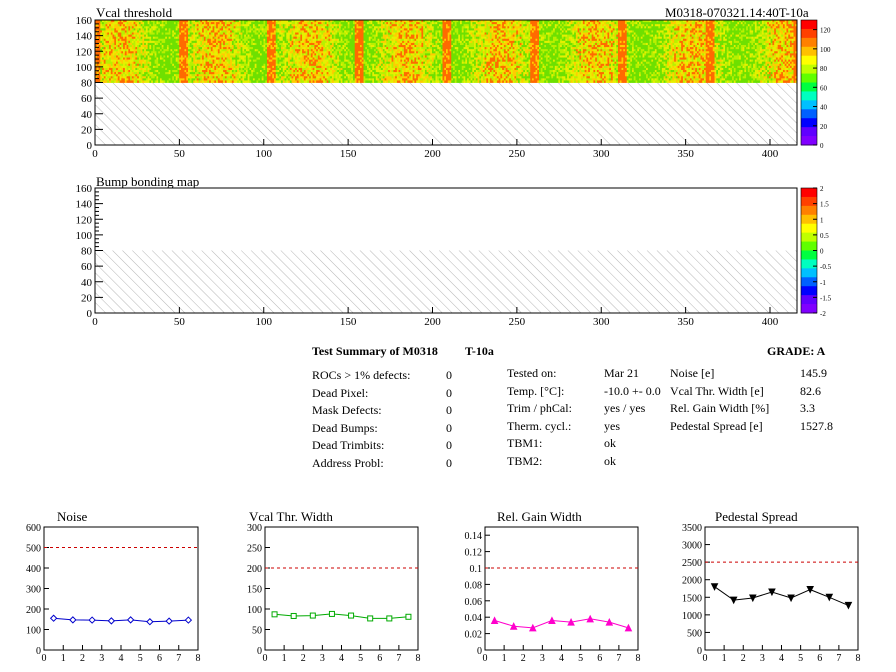 The image size is (896, 672). I want to click on y-tick-label: 0.08, so click(474, 585).